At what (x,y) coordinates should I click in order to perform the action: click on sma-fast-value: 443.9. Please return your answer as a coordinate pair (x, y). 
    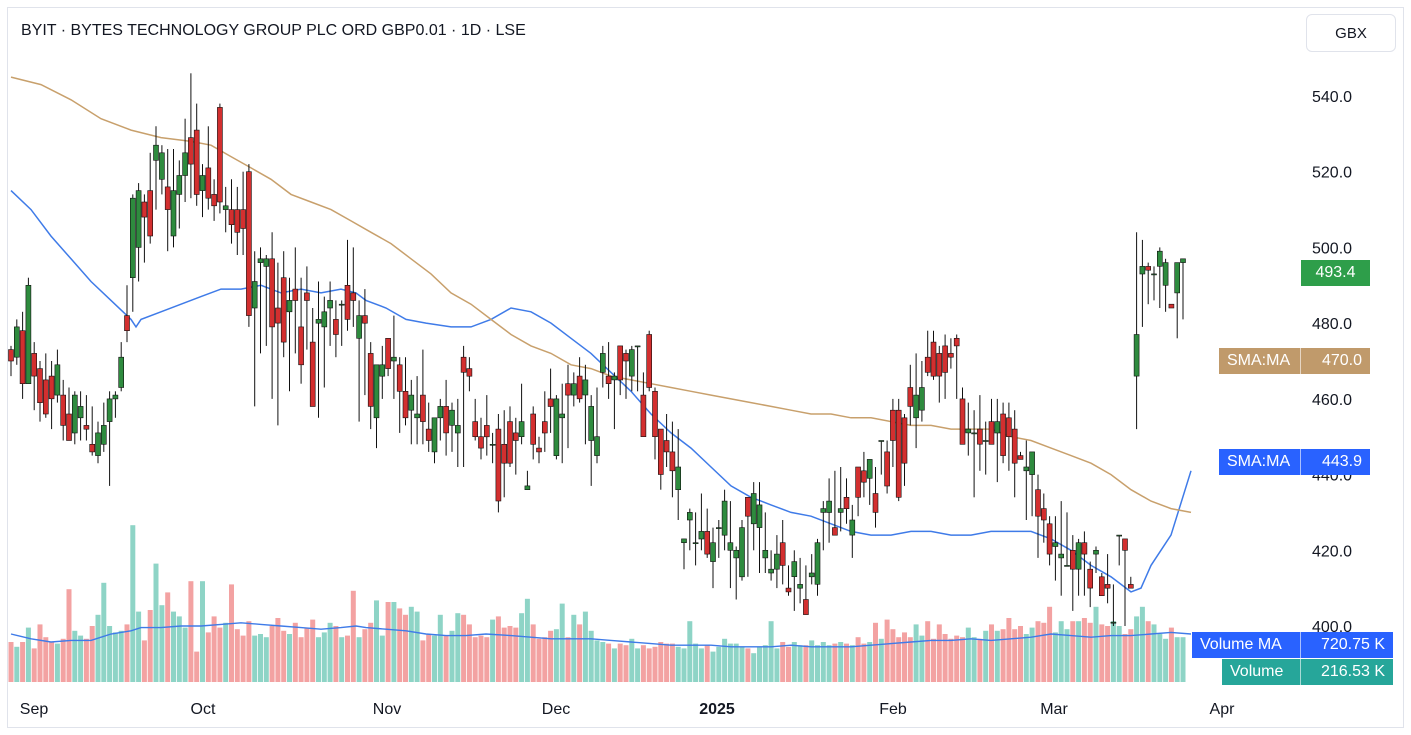
    Looking at the image, I should click on (1341, 461).